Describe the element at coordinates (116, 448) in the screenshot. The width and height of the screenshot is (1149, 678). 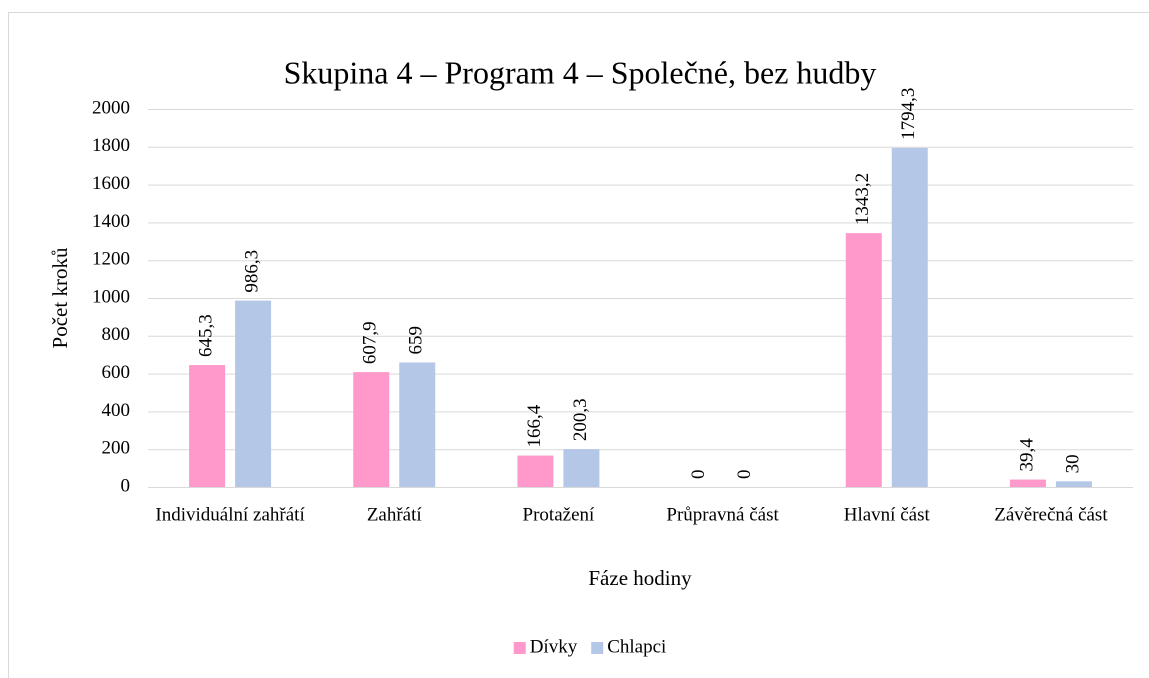
I see `y-tick-label: 200` at that location.